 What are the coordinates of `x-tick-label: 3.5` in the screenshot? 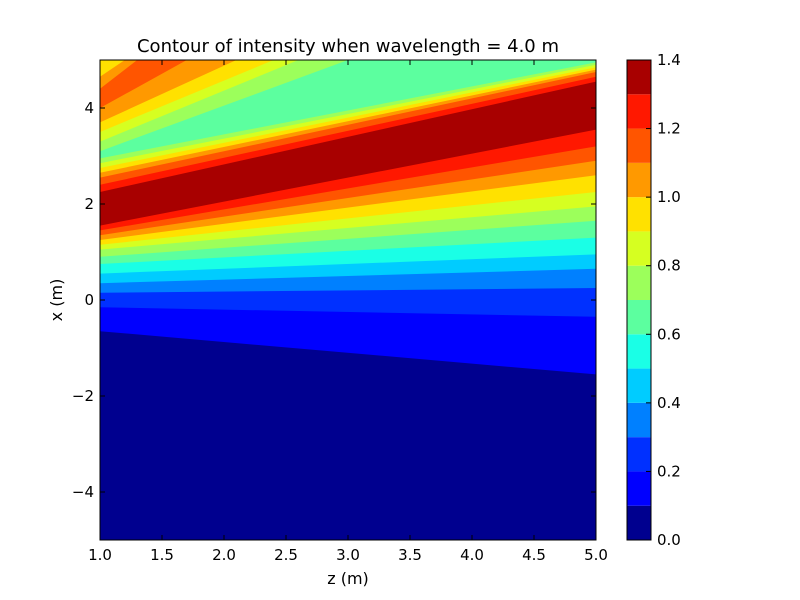 It's located at (410, 555).